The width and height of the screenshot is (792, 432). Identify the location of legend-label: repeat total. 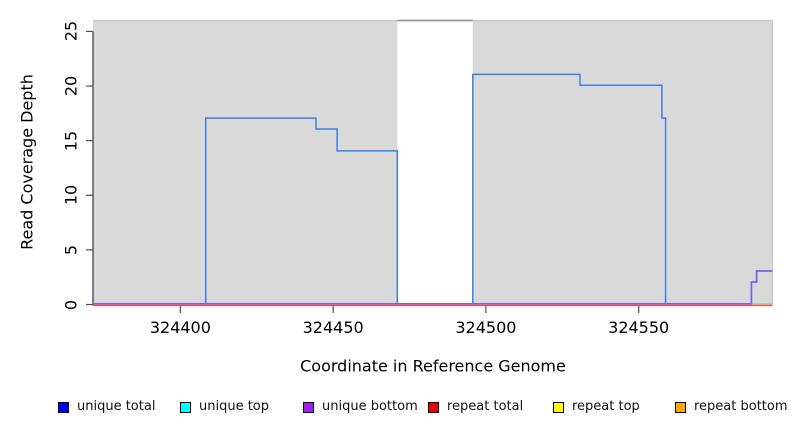
(485, 406).